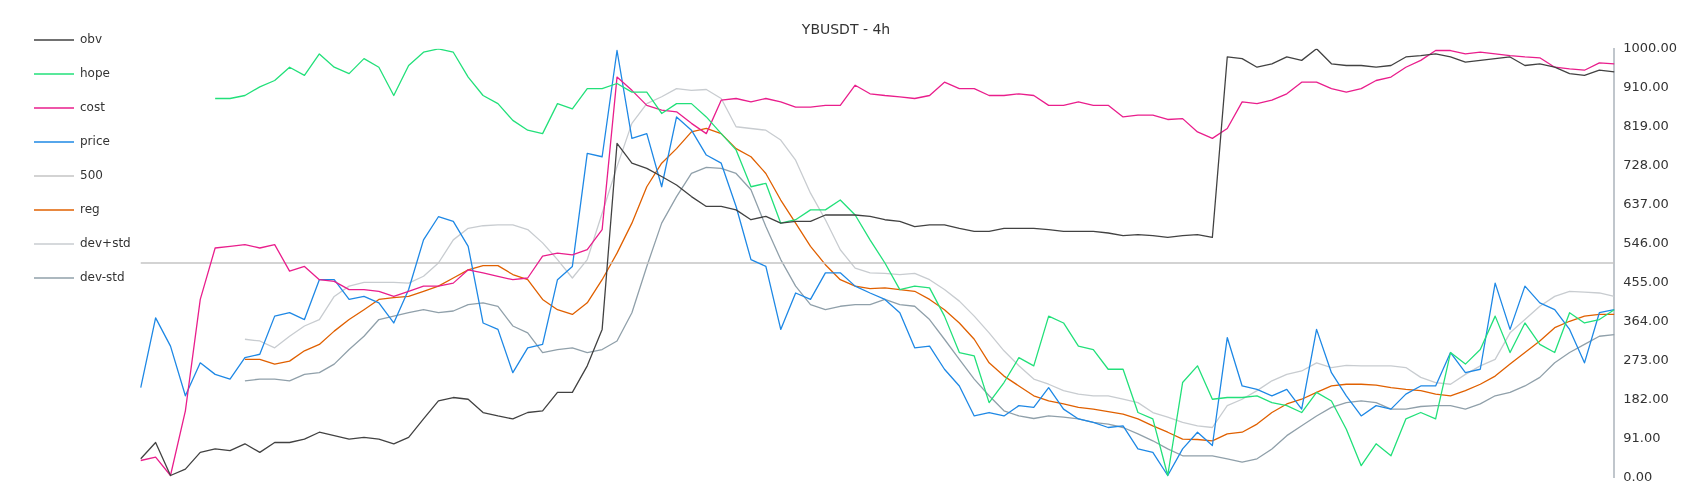  Describe the element at coordinates (91, 39) in the screenshot. I see `legend-label: obv` at that location.